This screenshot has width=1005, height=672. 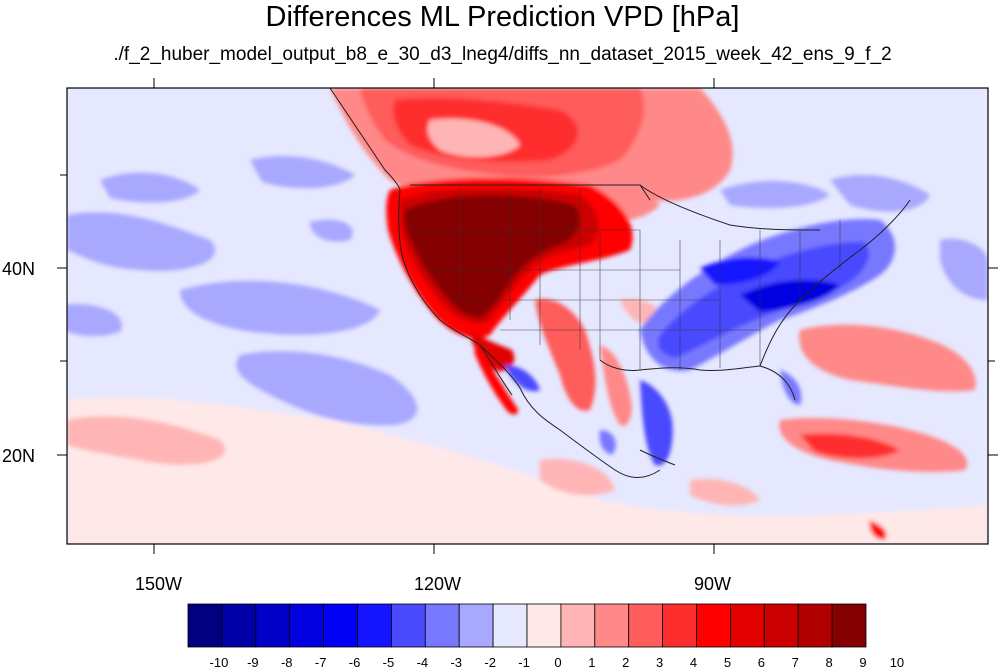 I want to click on colorbar-tick-label: 10, so click(x=897, y=662).